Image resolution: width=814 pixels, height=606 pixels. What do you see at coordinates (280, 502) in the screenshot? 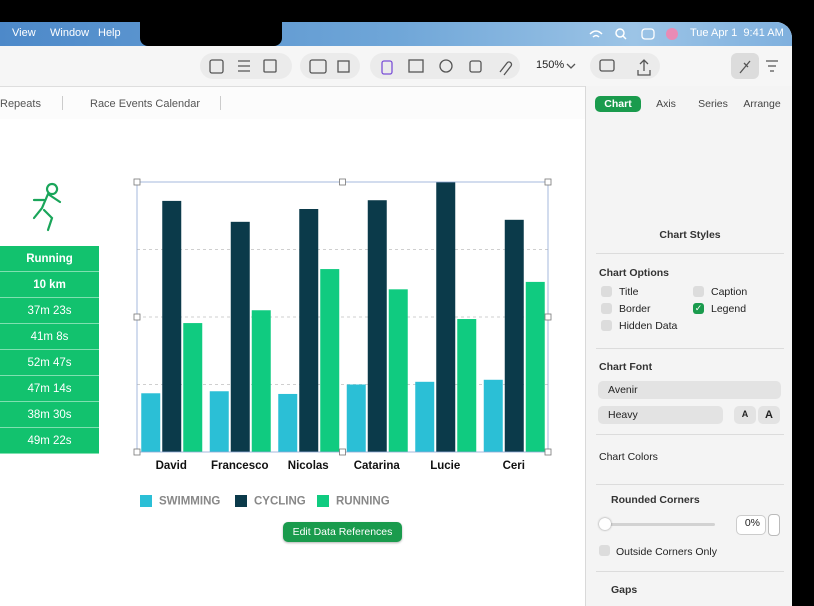
I see `legend-label: CYCLING` at bounding box center [280, 502].